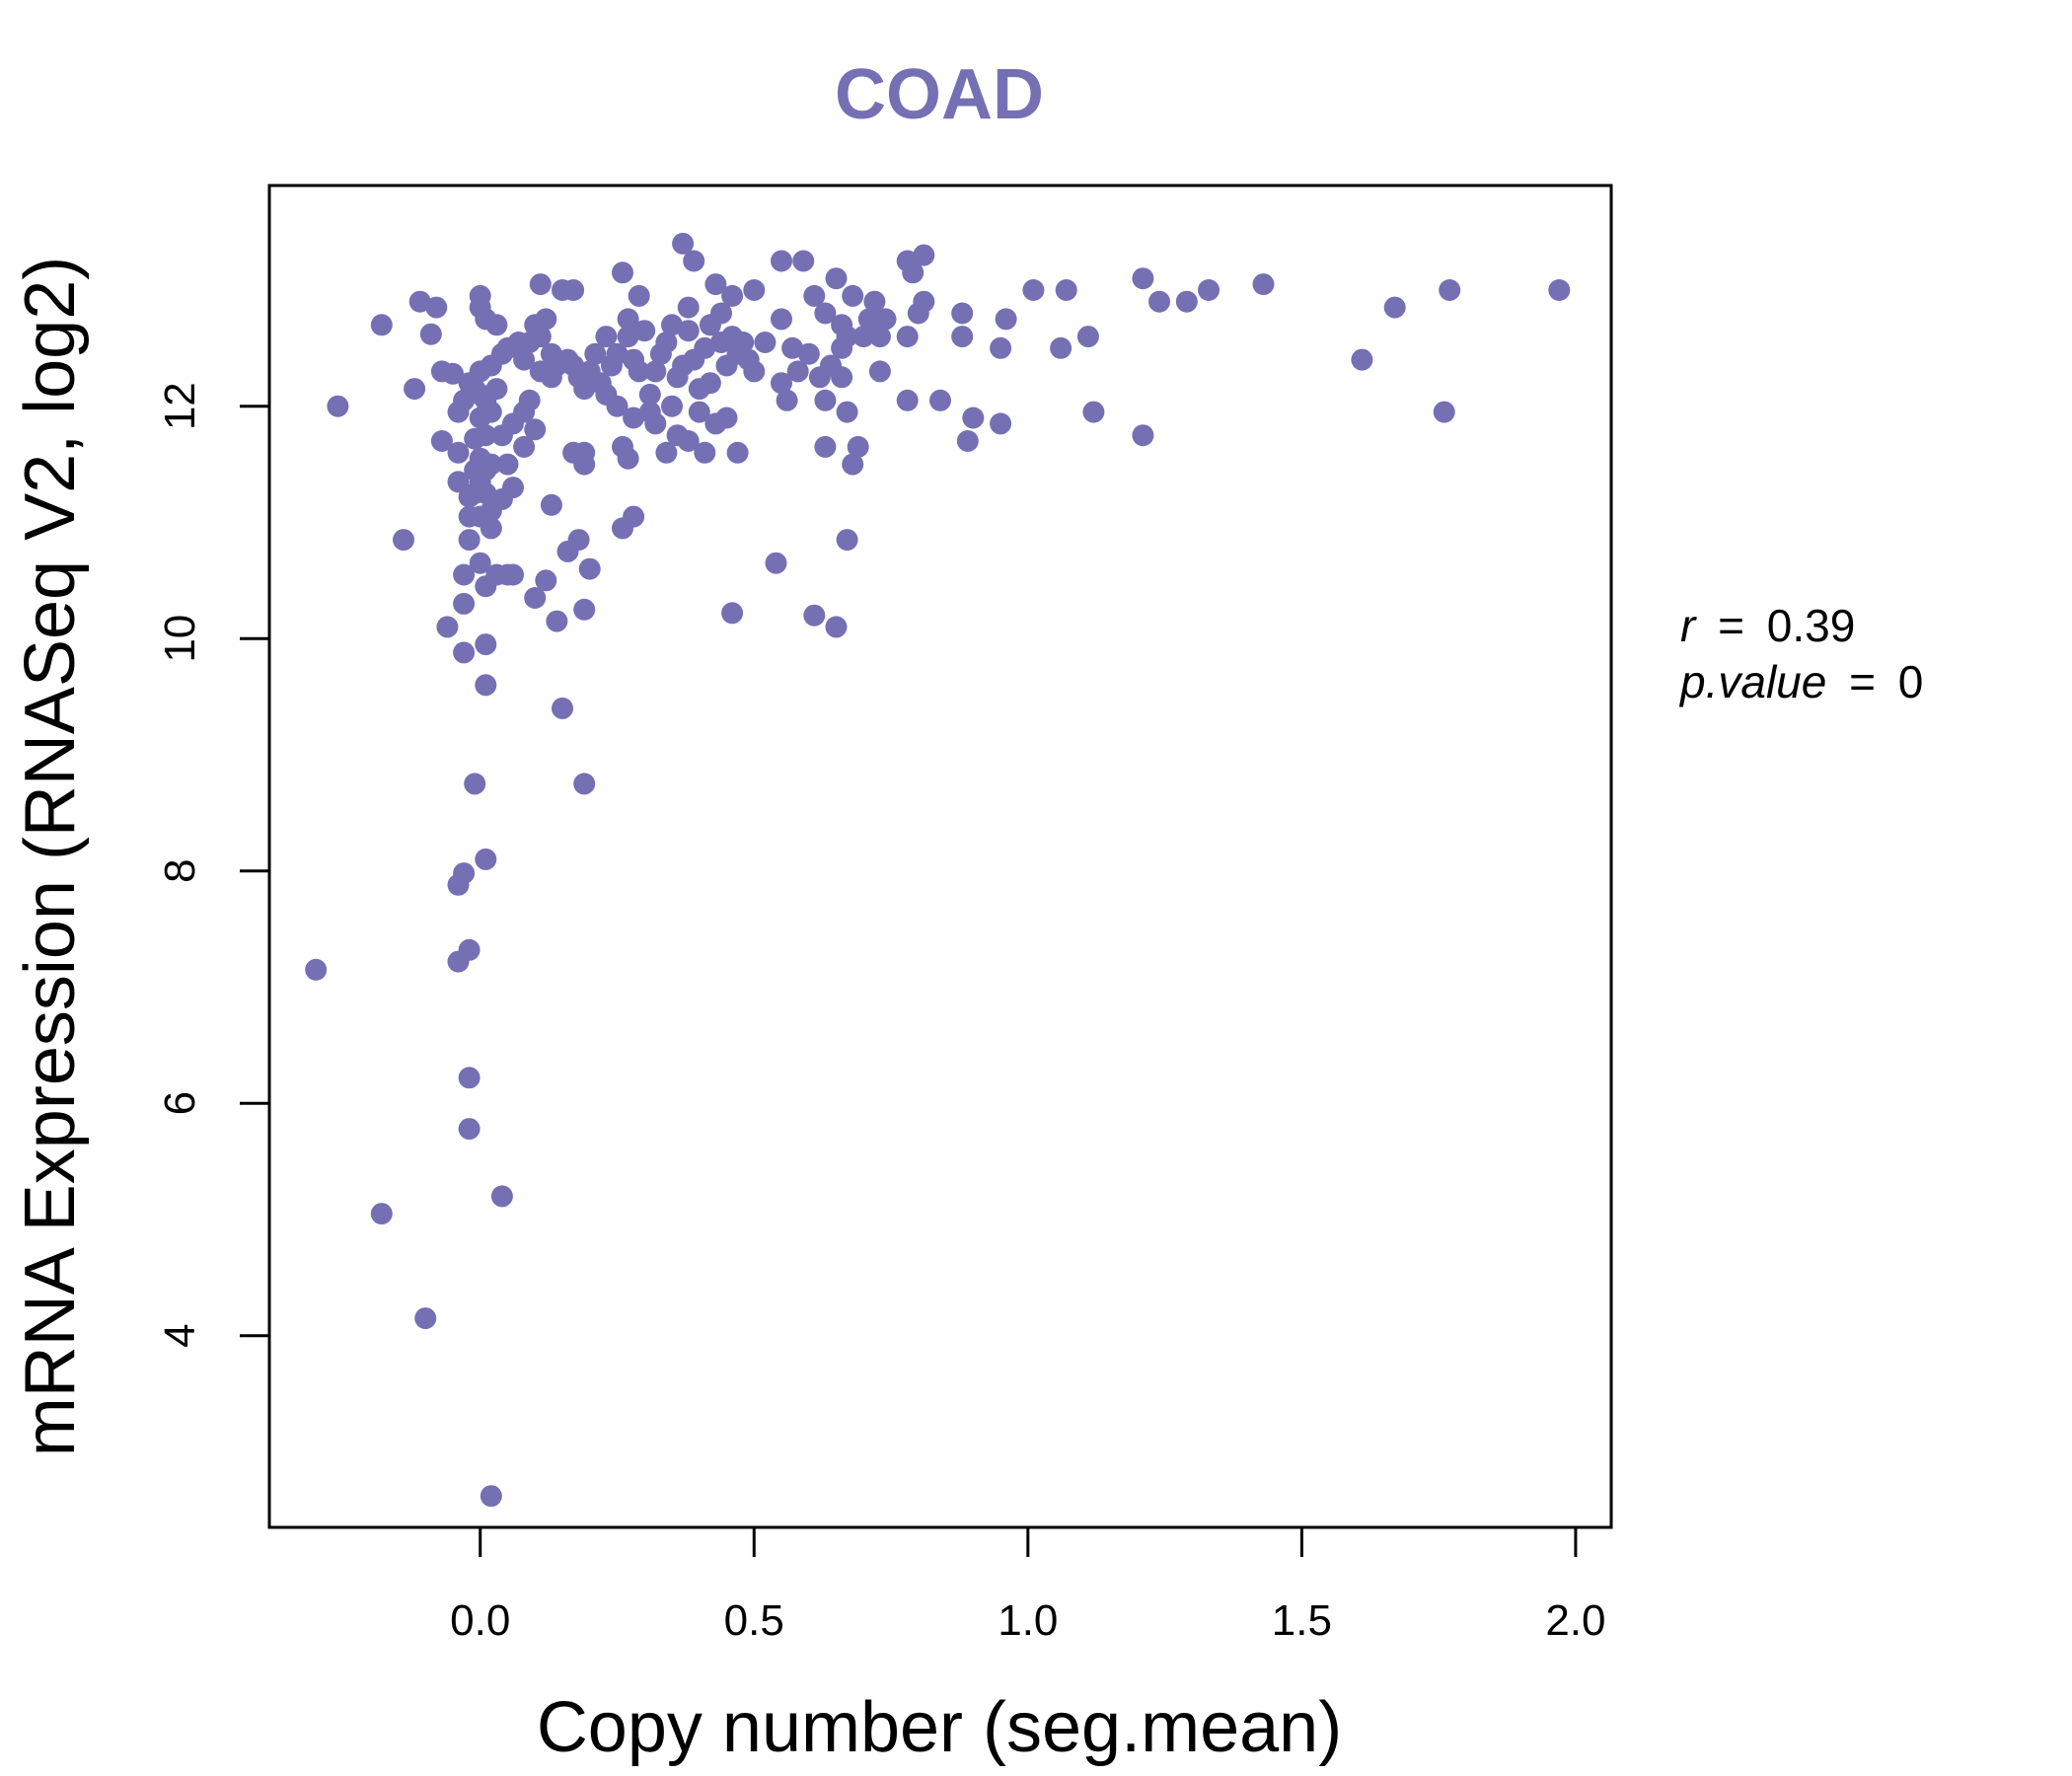 This screenshot has width=2072, height=1776. Describe the element at coordinates (1302, 1621) in the screenshot. I see `x-tick-label: 1.5` at that location.